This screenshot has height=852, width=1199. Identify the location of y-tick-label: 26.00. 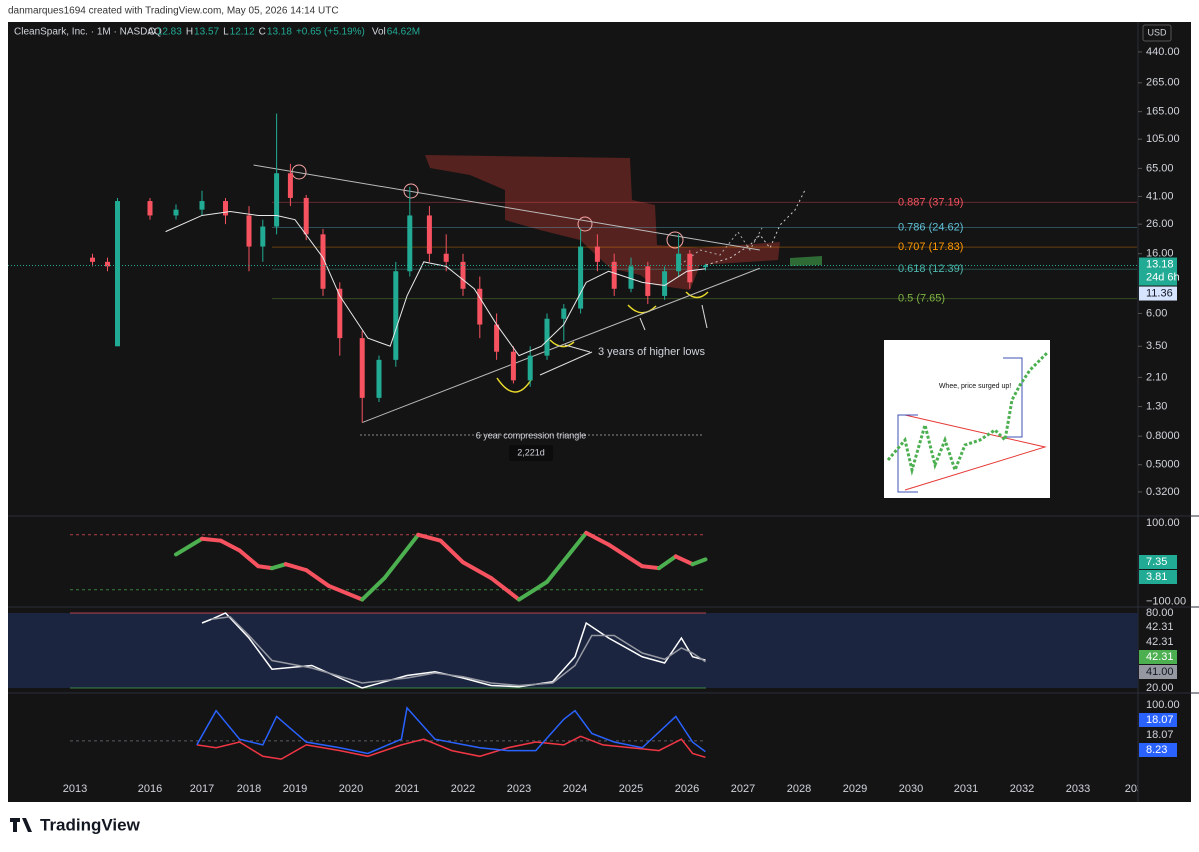
(1160, 224).